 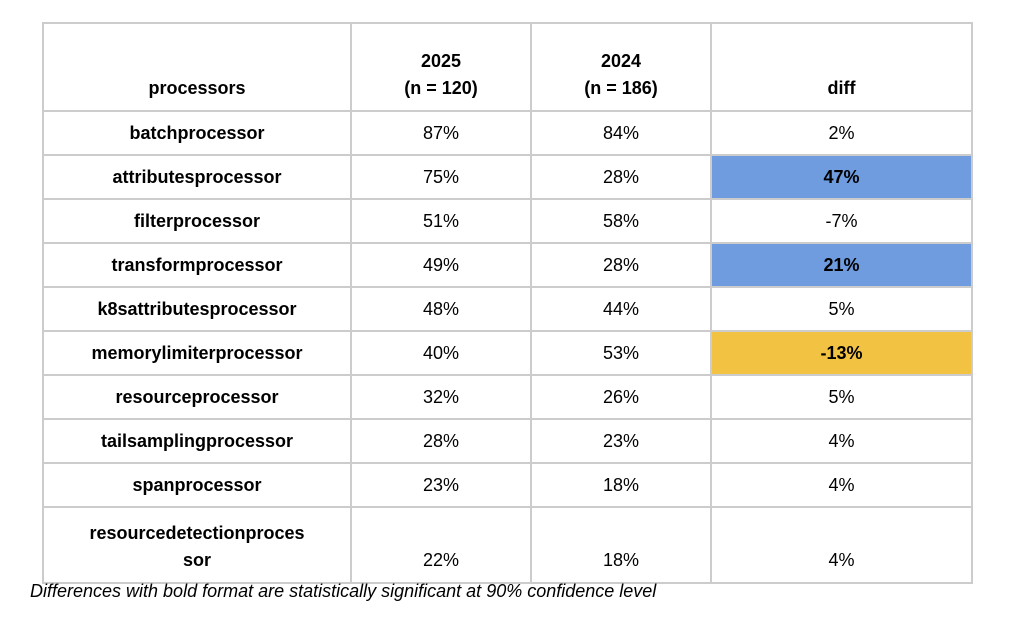 What do you see at coordinates (841, 265) in the screenshot?
I see `diff-cell: 21%` at bounding box center [841, 265].